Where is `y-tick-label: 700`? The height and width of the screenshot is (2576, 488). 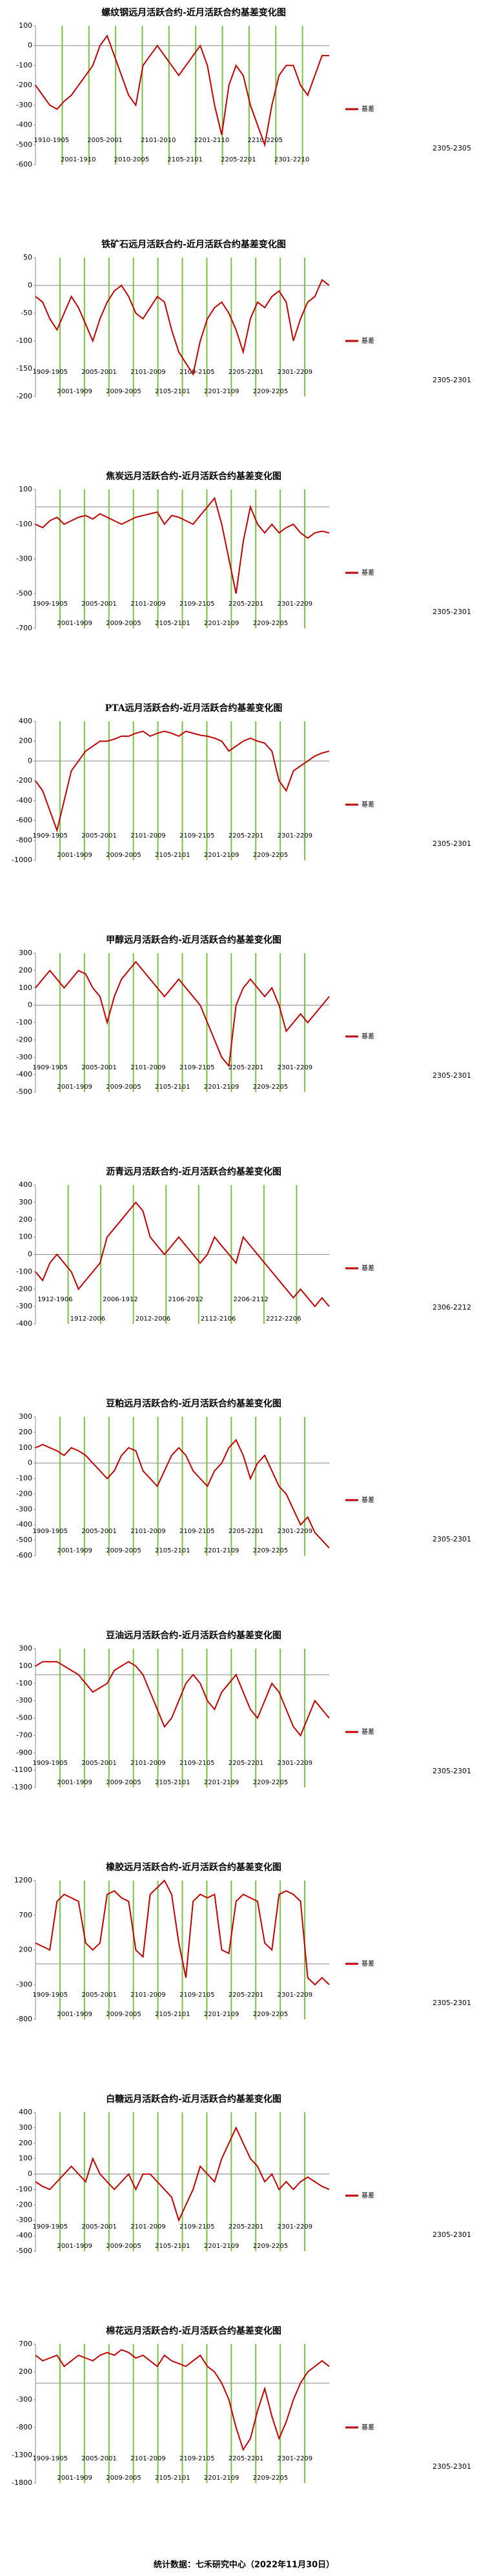
y-tick-label: 700 is located at coordinates (25, 2344).